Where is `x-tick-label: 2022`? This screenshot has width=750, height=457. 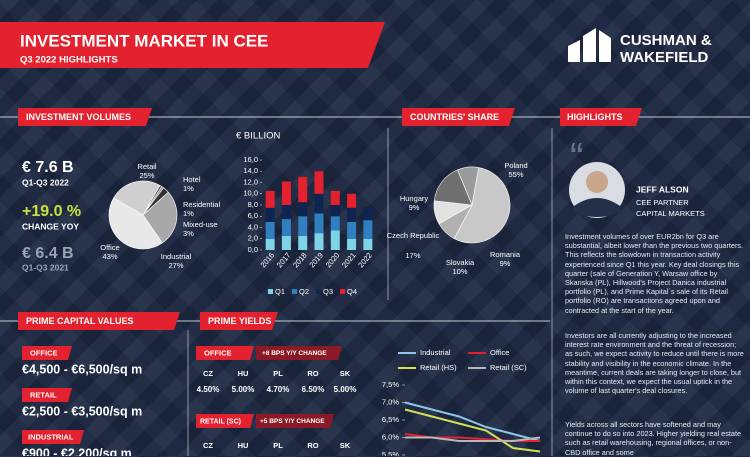 x-tick-label: 2022 is located at coordinates (365, 260).